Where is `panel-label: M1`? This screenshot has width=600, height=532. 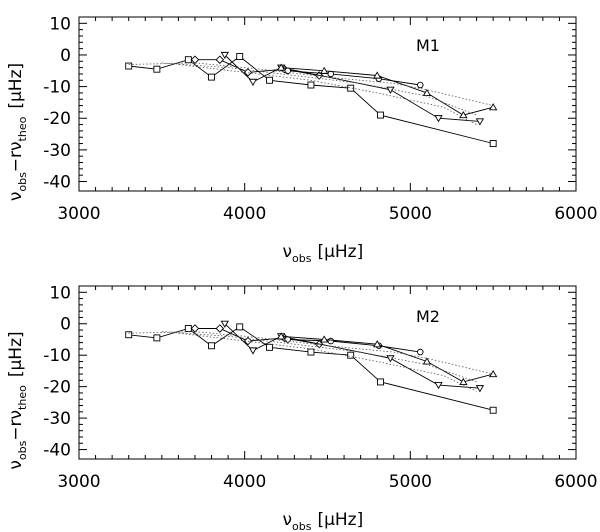 panel-label: M1 is located at coordinates (428, 45).